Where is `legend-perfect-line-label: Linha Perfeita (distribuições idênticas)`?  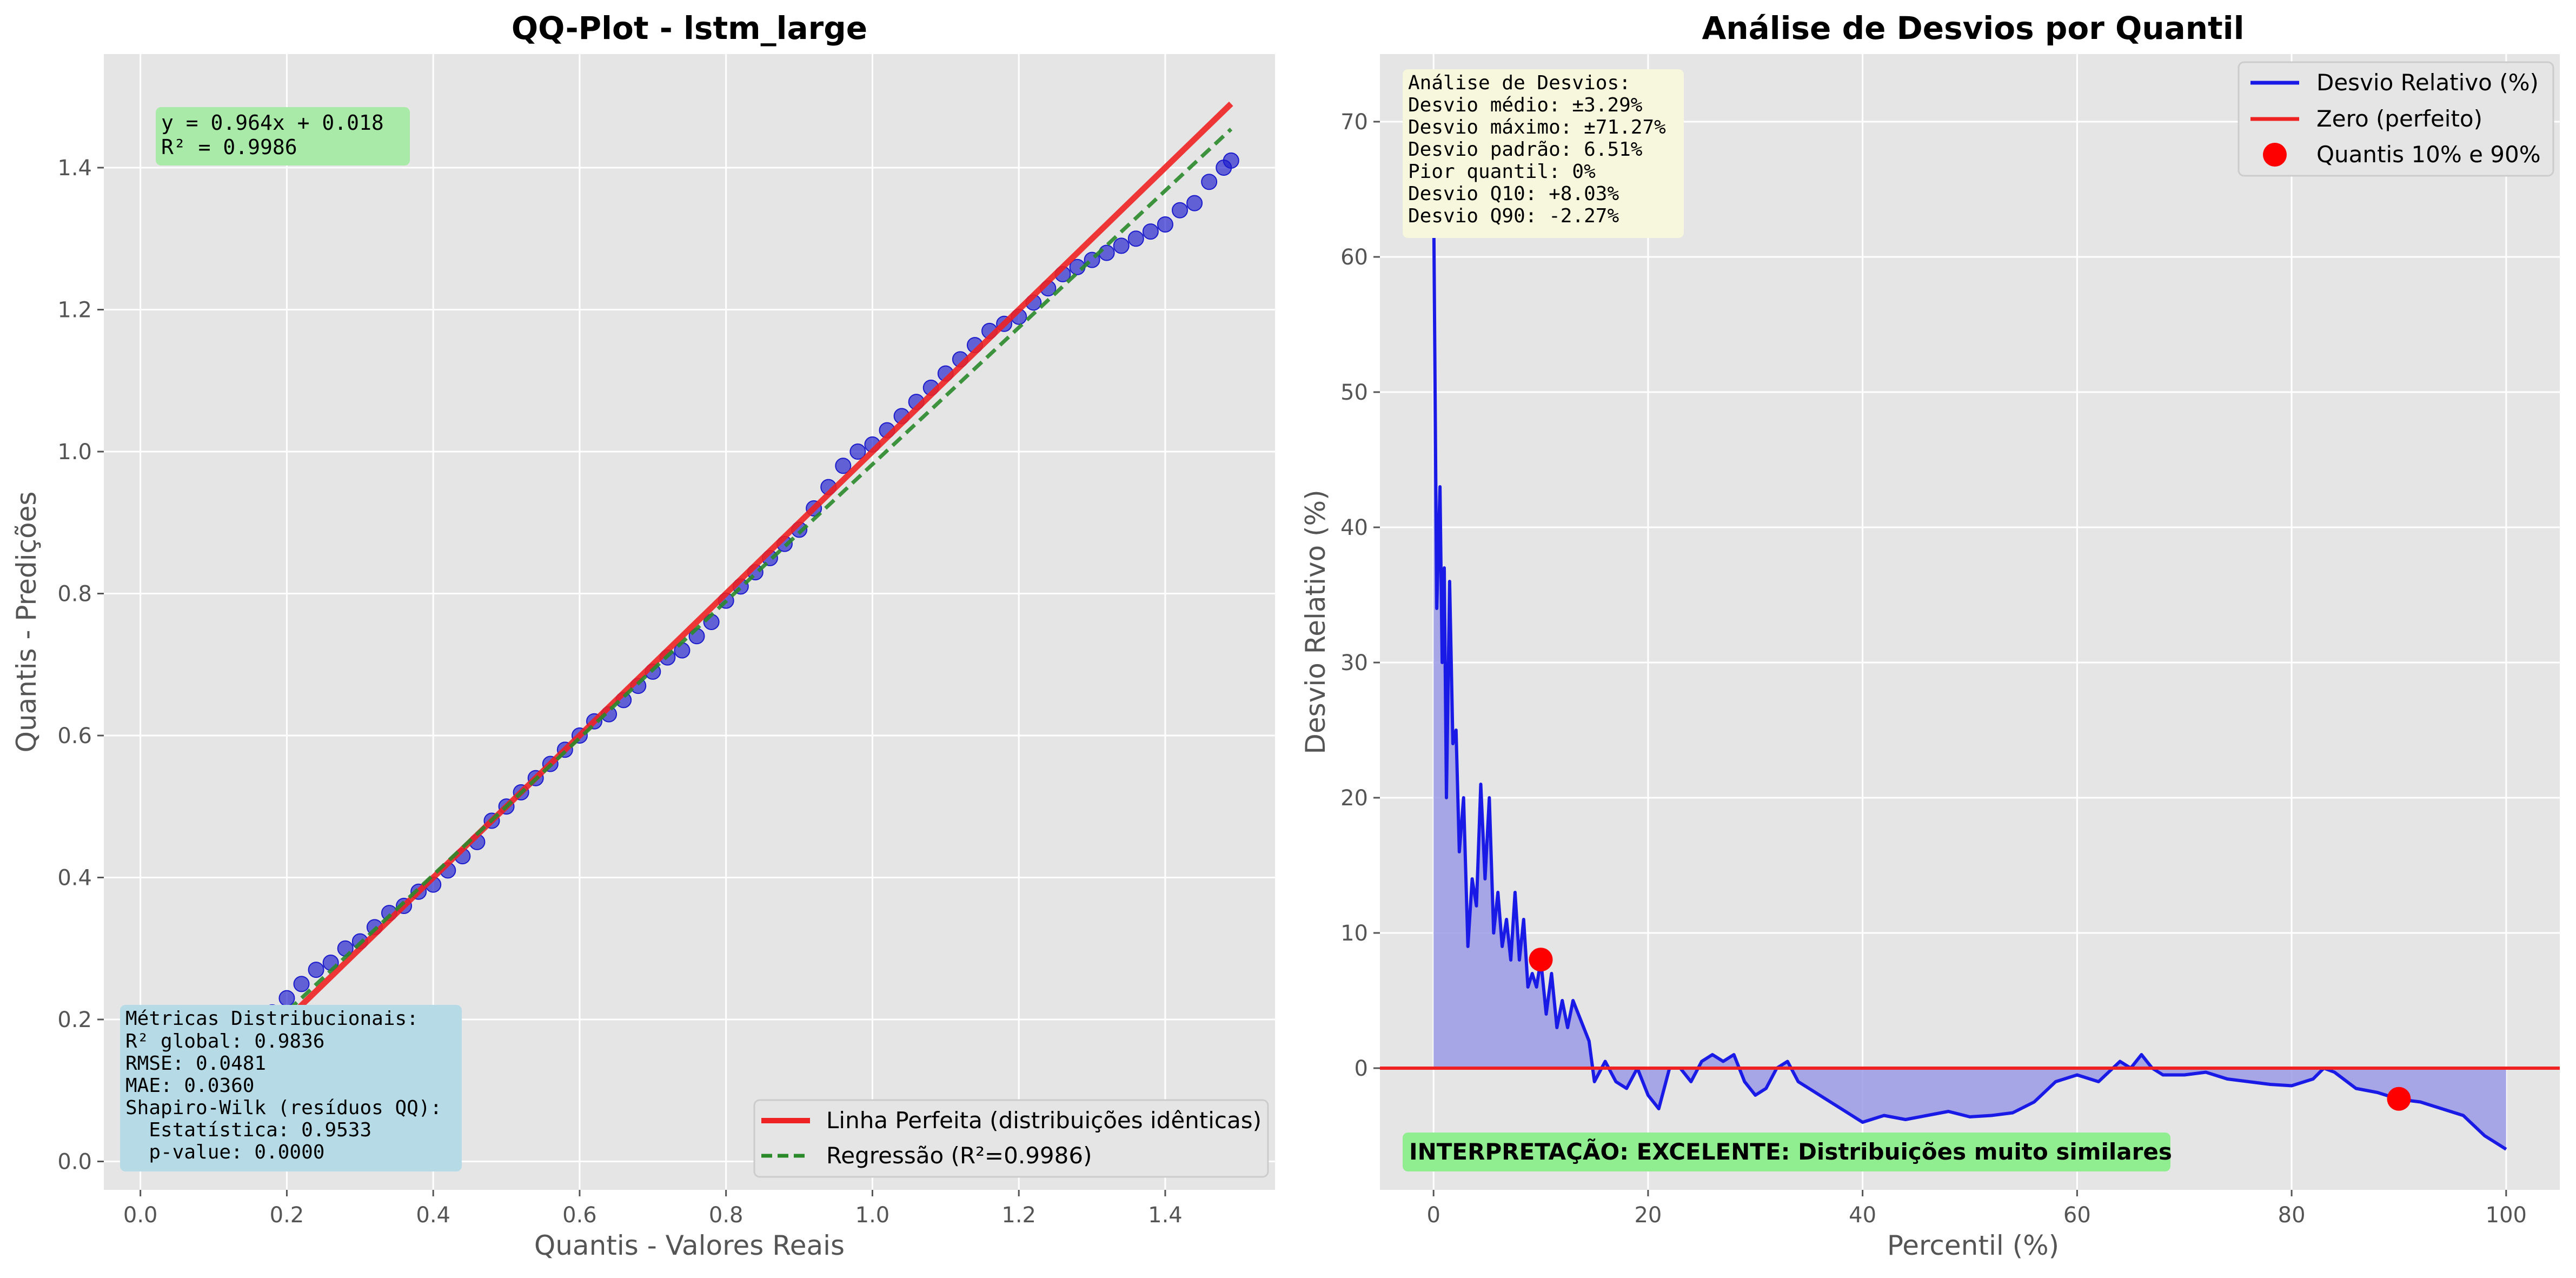 legend-perfect-line-label: Linha Perfeita (distribuições idênticas) is located at coordinates (1044, 1120).